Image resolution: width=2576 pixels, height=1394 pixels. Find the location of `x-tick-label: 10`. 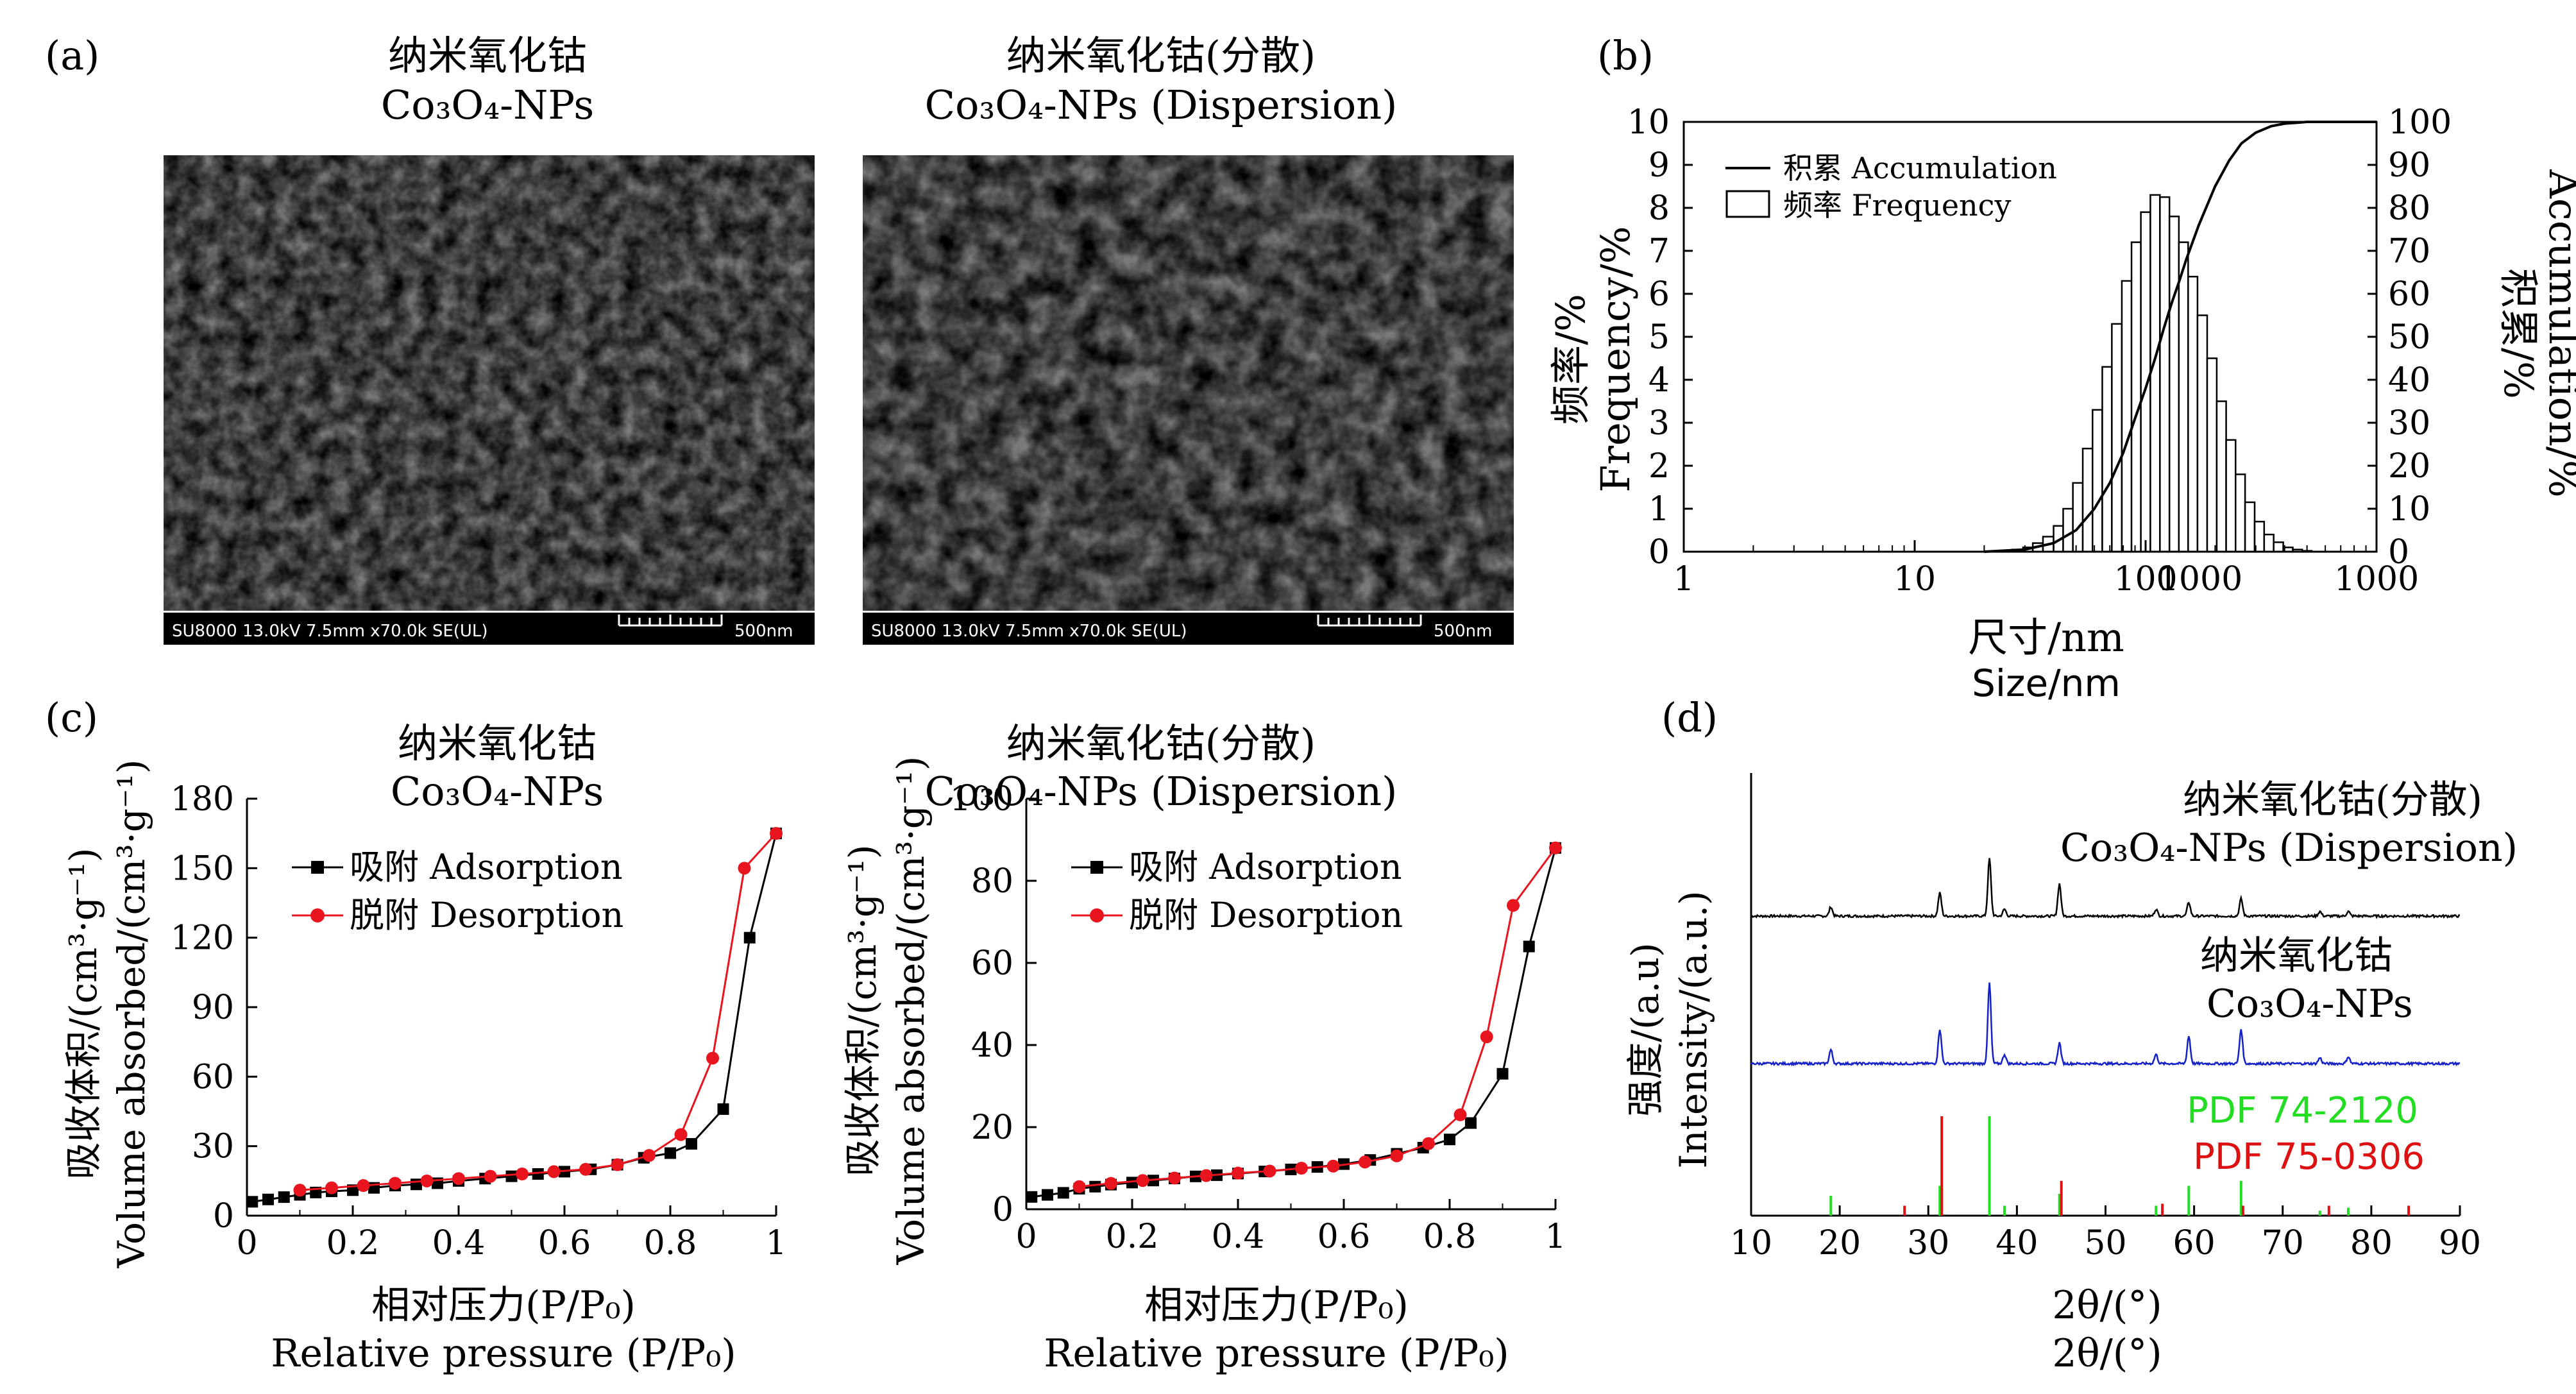

x-tick-label: 10 is located at coordinates (1915, 579).